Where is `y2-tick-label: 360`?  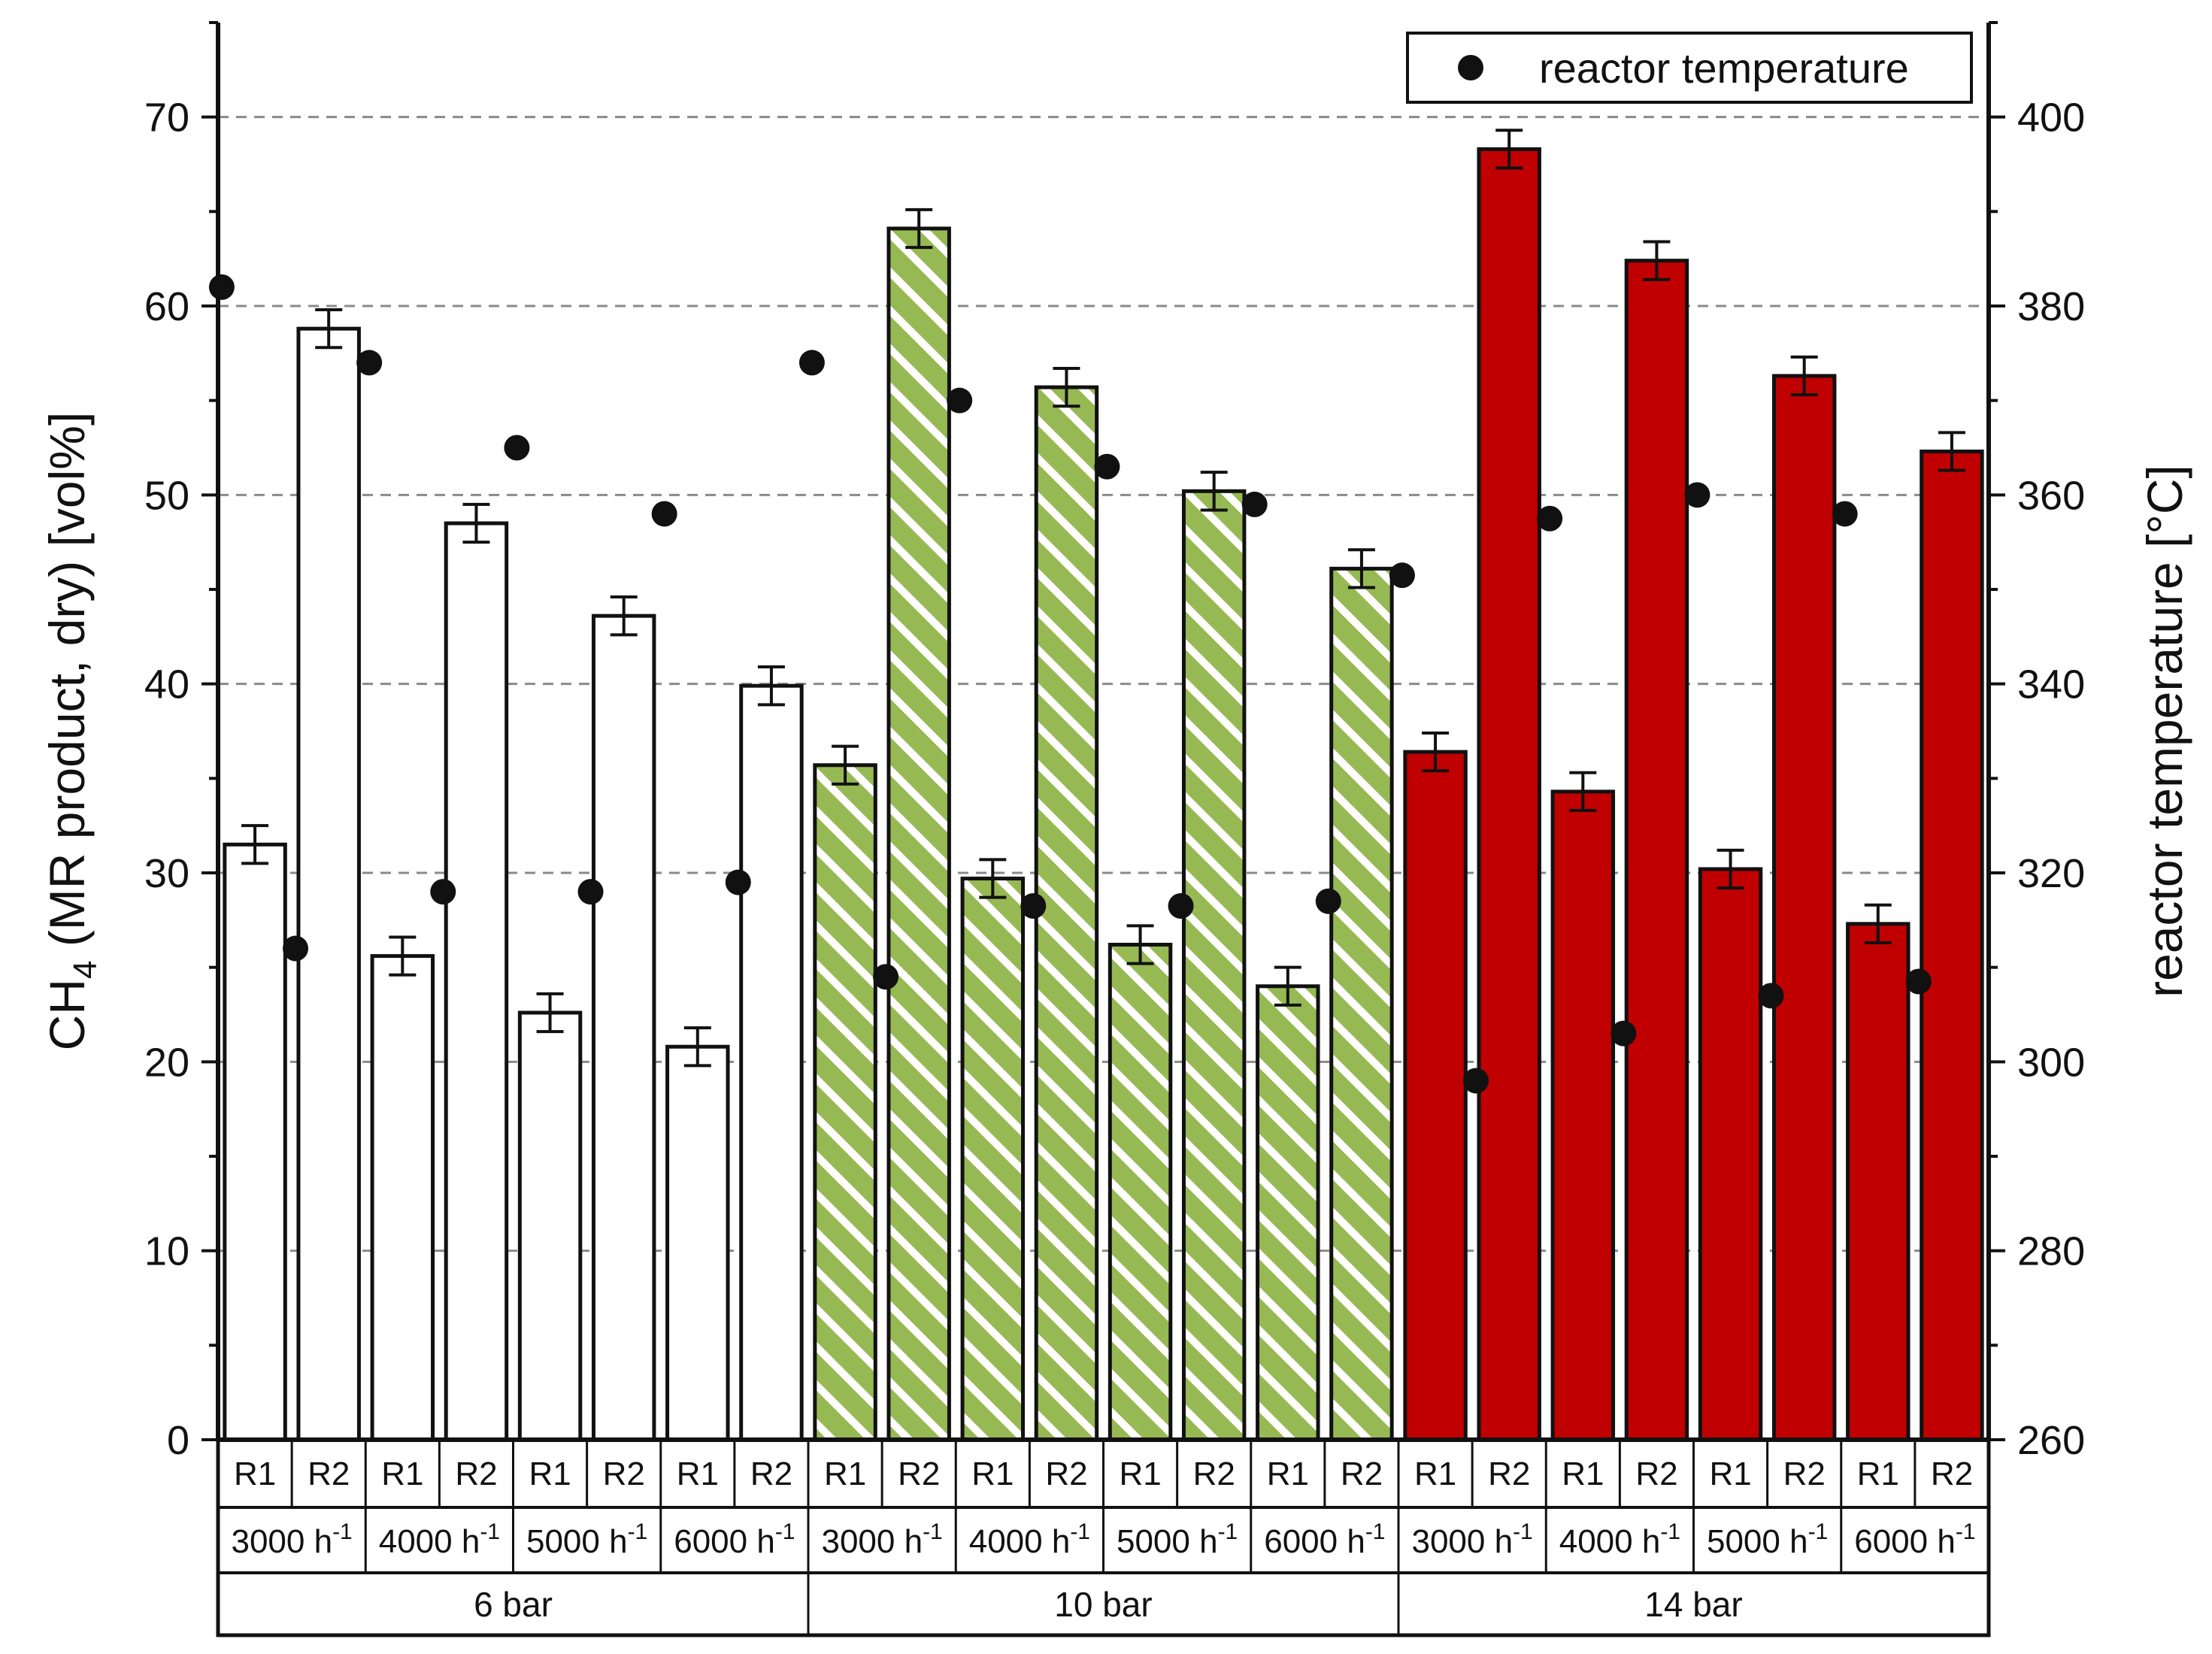
y2-tick-label: 360 is located at coordinates (2051, 495).